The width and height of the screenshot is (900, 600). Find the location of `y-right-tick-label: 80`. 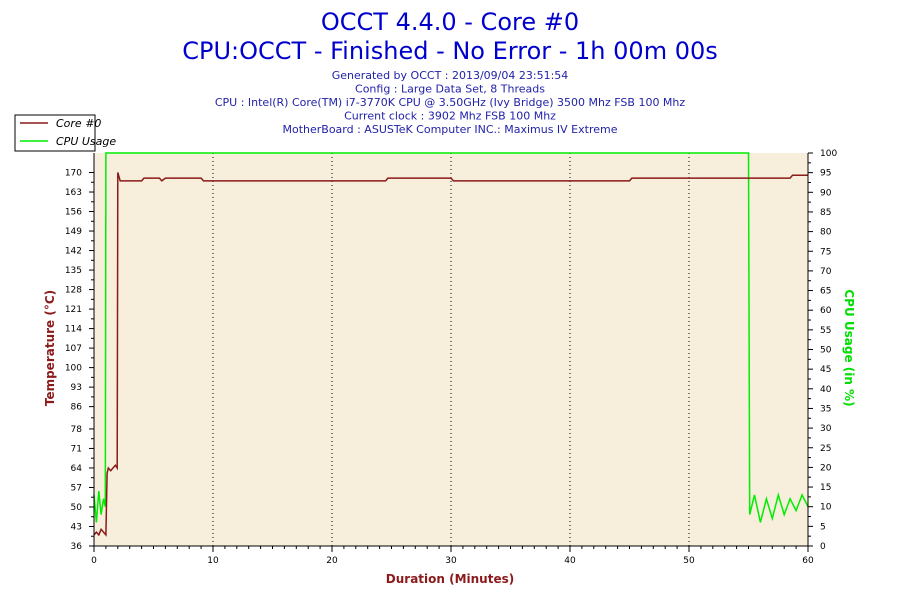

y-right-tick-label: 80 is located at coordinates (826, 233).